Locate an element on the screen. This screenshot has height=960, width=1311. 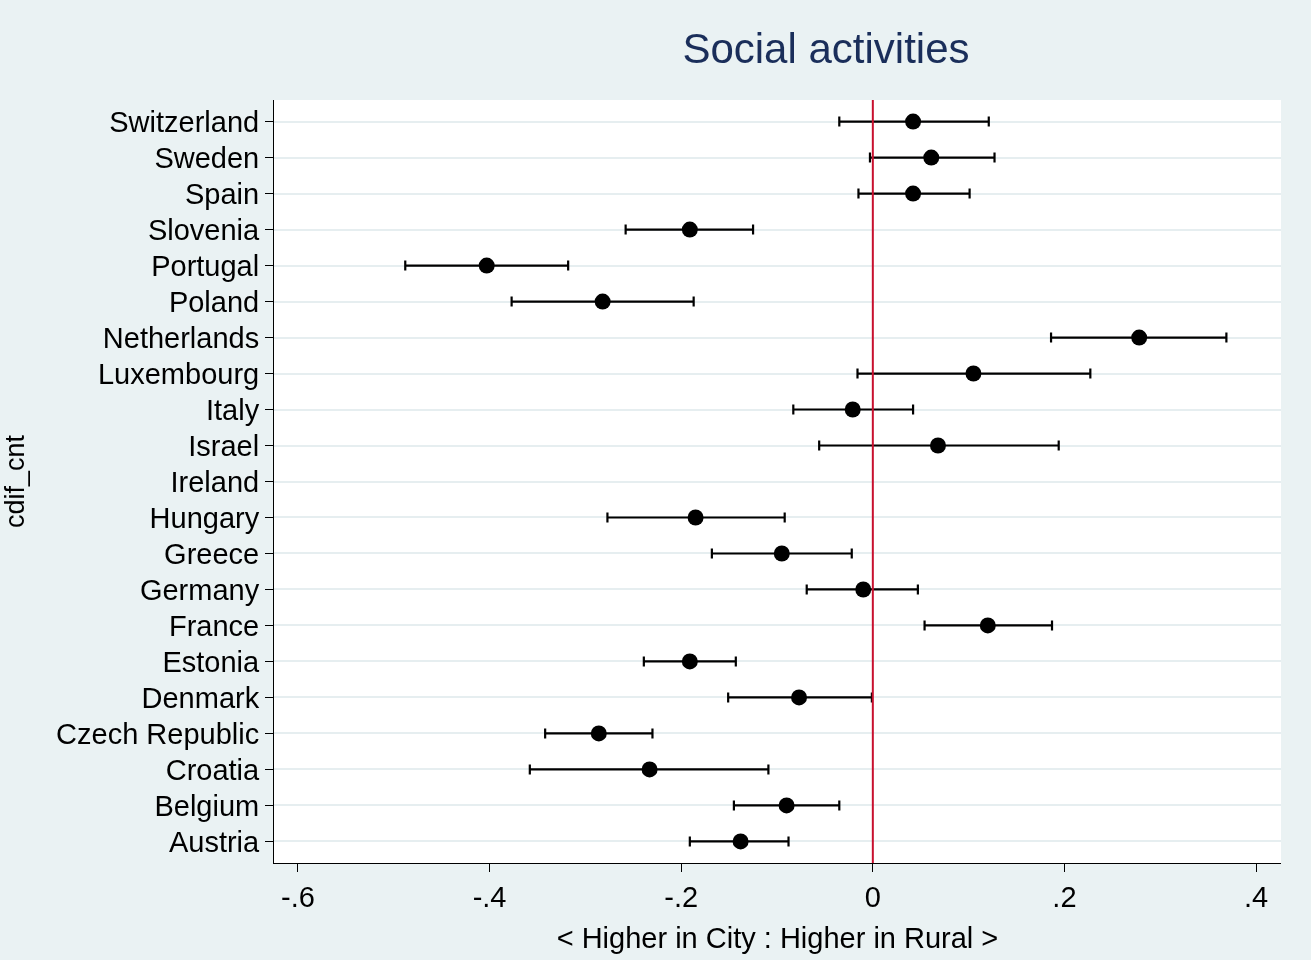
y-tick-label: Sweden is located at coordinates (207, 157).